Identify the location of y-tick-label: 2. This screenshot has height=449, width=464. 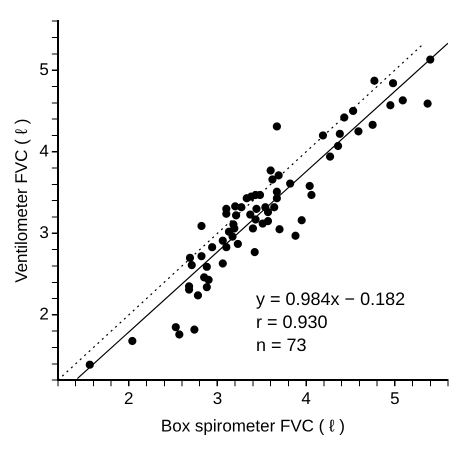
(44, 314).